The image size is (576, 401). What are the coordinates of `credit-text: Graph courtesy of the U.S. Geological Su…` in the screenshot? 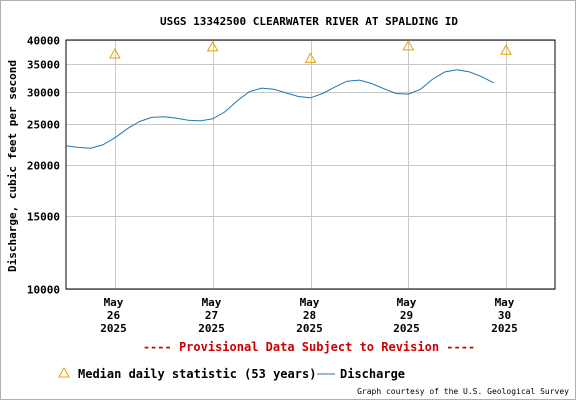 It's located at (463, 391).